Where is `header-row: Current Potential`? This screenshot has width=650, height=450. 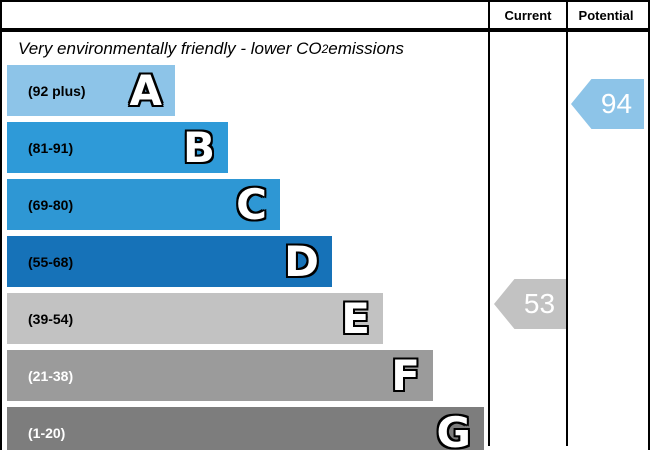 header-row: Current Potential is located at coordinates (325, 17).